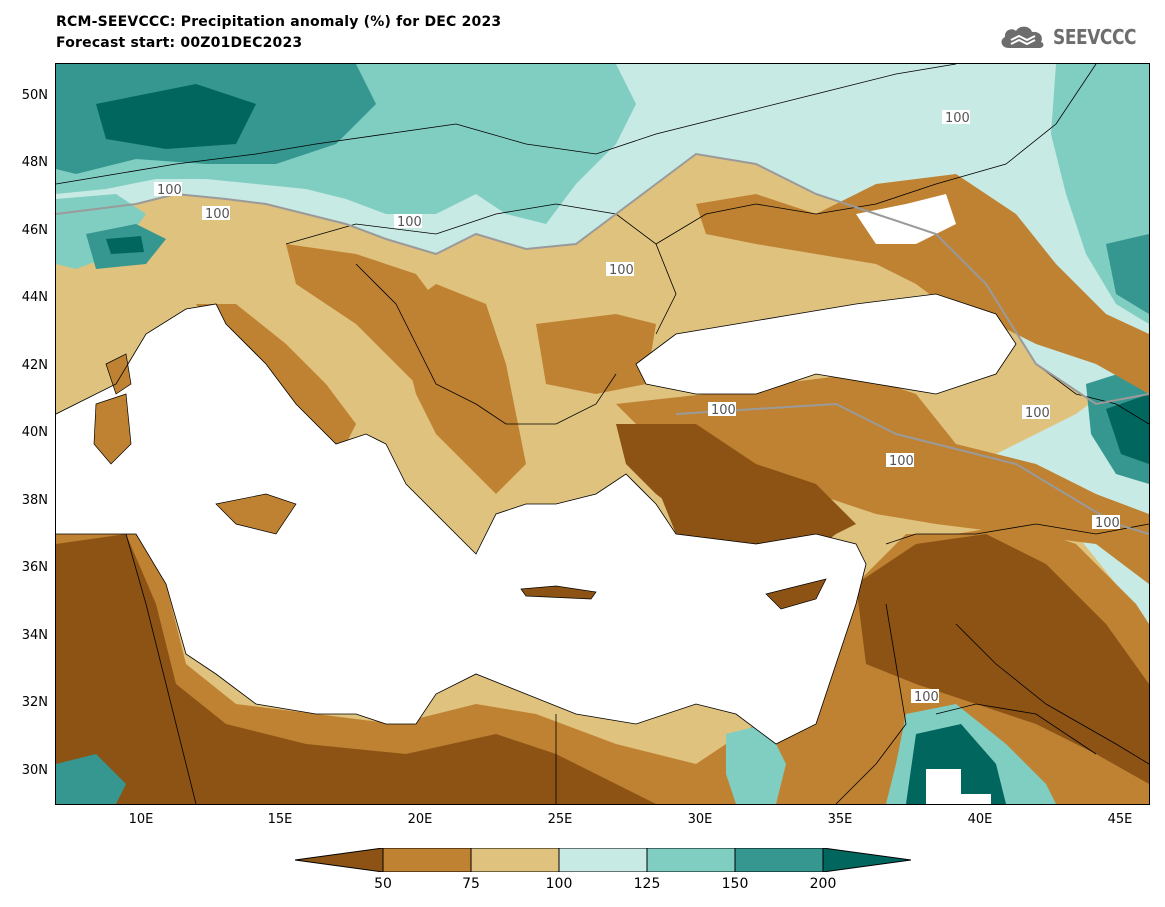 The image size is (1165, 907). Describe the element at coordinates (866, 860) in the screenshot. I see `colorbar-segment-gt200` at that location.